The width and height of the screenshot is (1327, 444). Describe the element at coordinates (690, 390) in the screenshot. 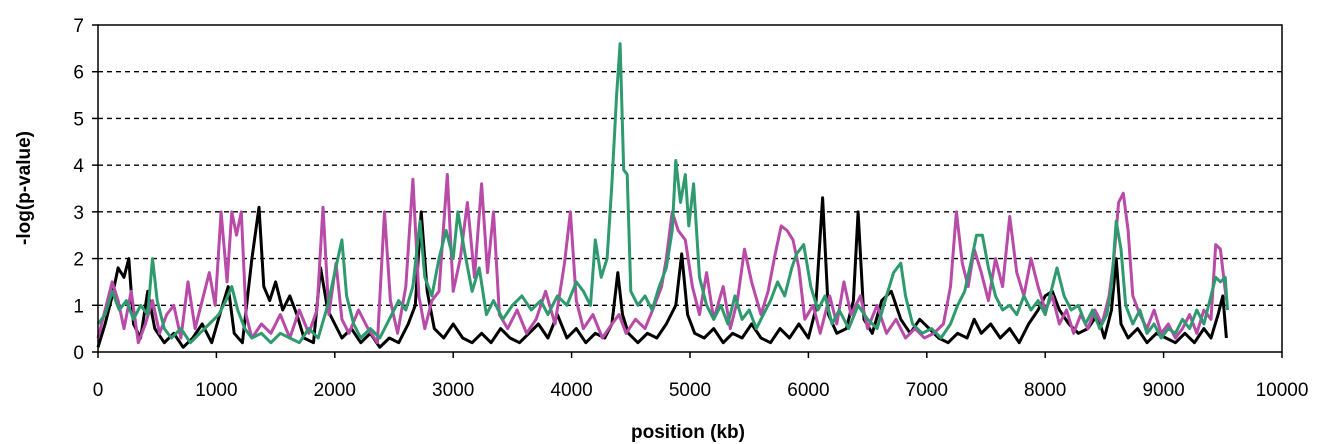

I see `x-tick-label: 5000` at that location.